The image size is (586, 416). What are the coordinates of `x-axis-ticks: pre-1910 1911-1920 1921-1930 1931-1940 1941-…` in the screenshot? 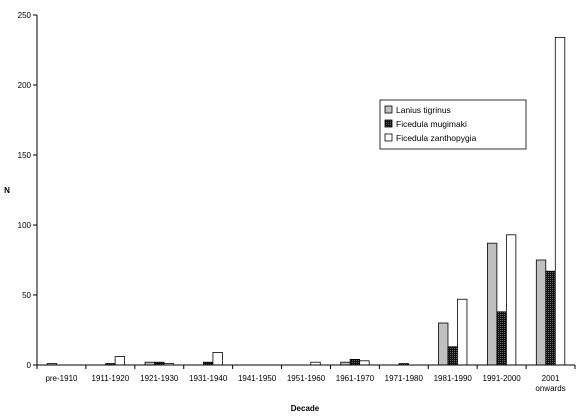 It's located at (306, 379).